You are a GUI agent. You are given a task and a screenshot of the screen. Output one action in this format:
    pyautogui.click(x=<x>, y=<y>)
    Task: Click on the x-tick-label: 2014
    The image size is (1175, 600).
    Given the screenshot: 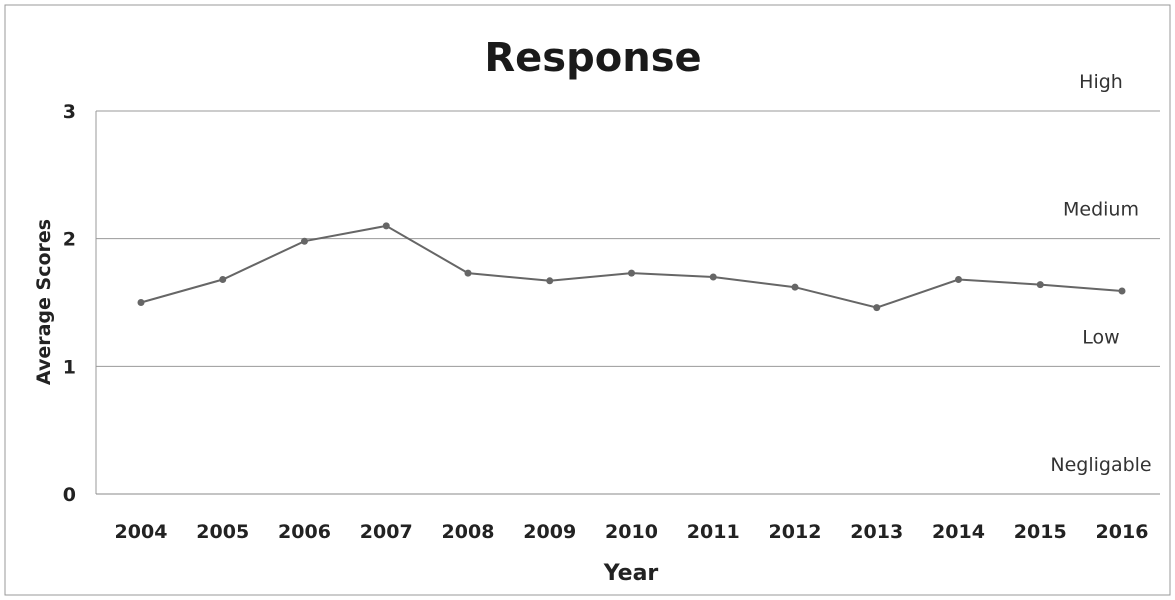 What is the action you would take?
    pyautogui.click(x=958, y=532)
    